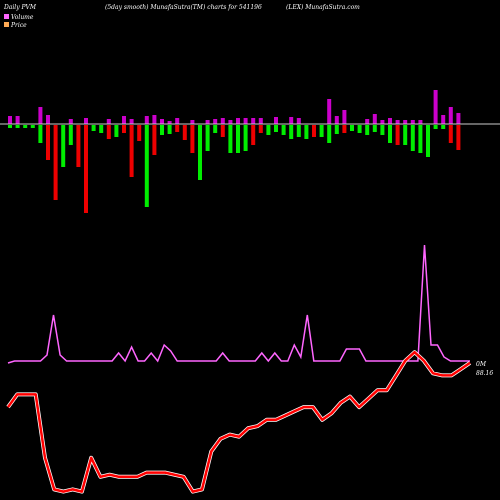 The width and height of the screenshot is (500, 500). Describe the element at coordinates (484, 373) in the screenshot. I see `last-price-label: 88.16` at that location.